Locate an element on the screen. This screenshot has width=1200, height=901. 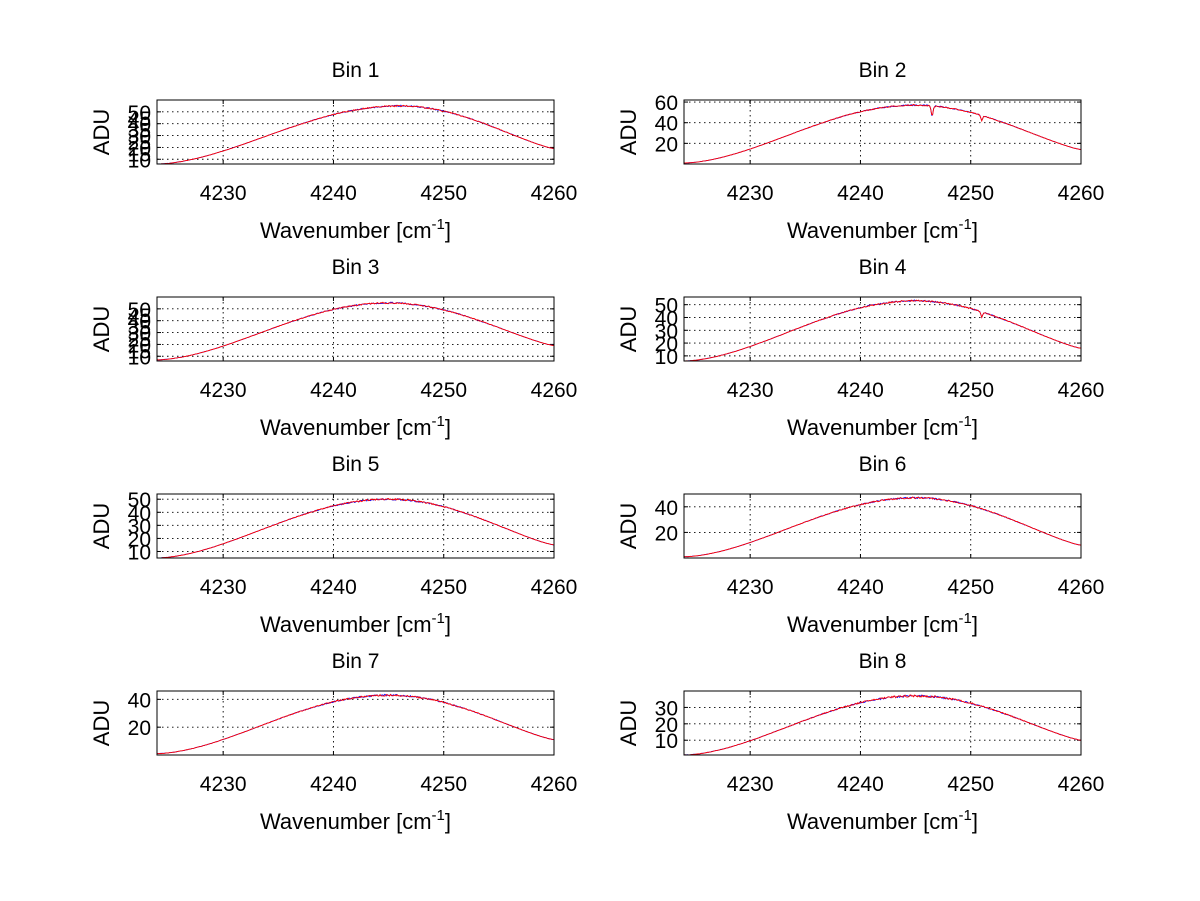
y-tick-label: 60 is located at coordinates (666, 103).